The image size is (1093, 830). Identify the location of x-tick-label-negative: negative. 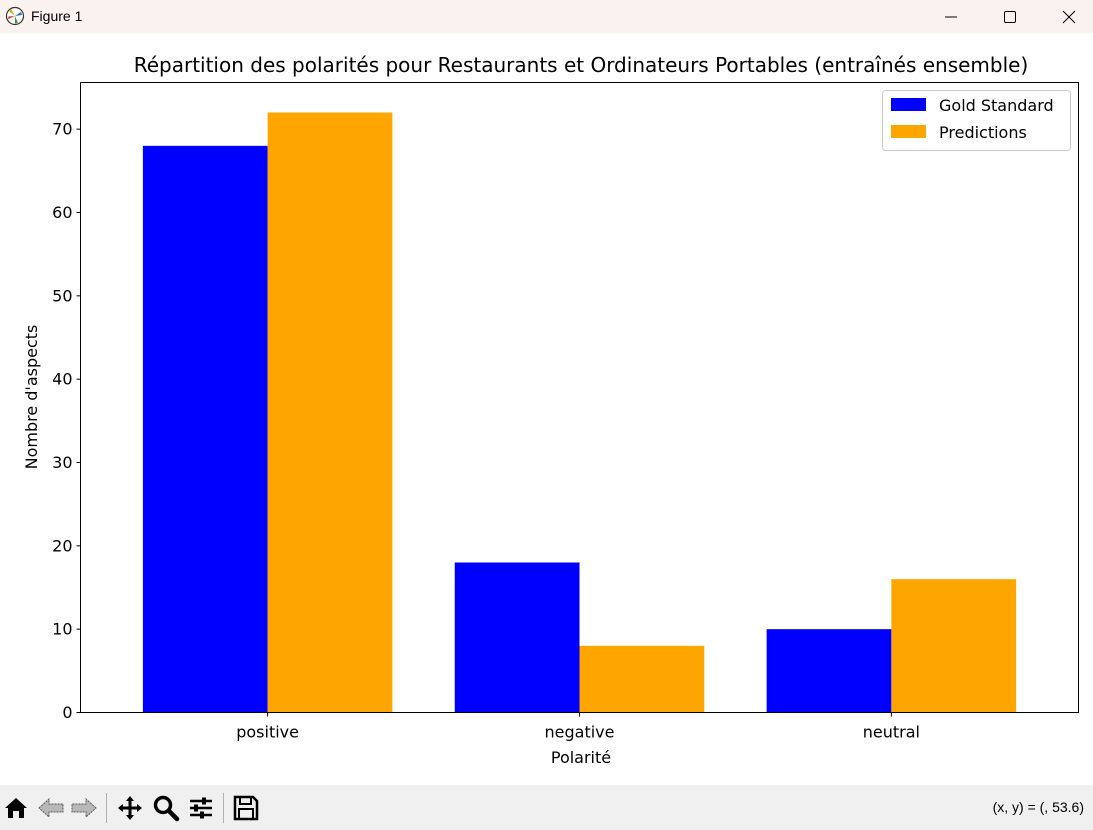
(580, 732).